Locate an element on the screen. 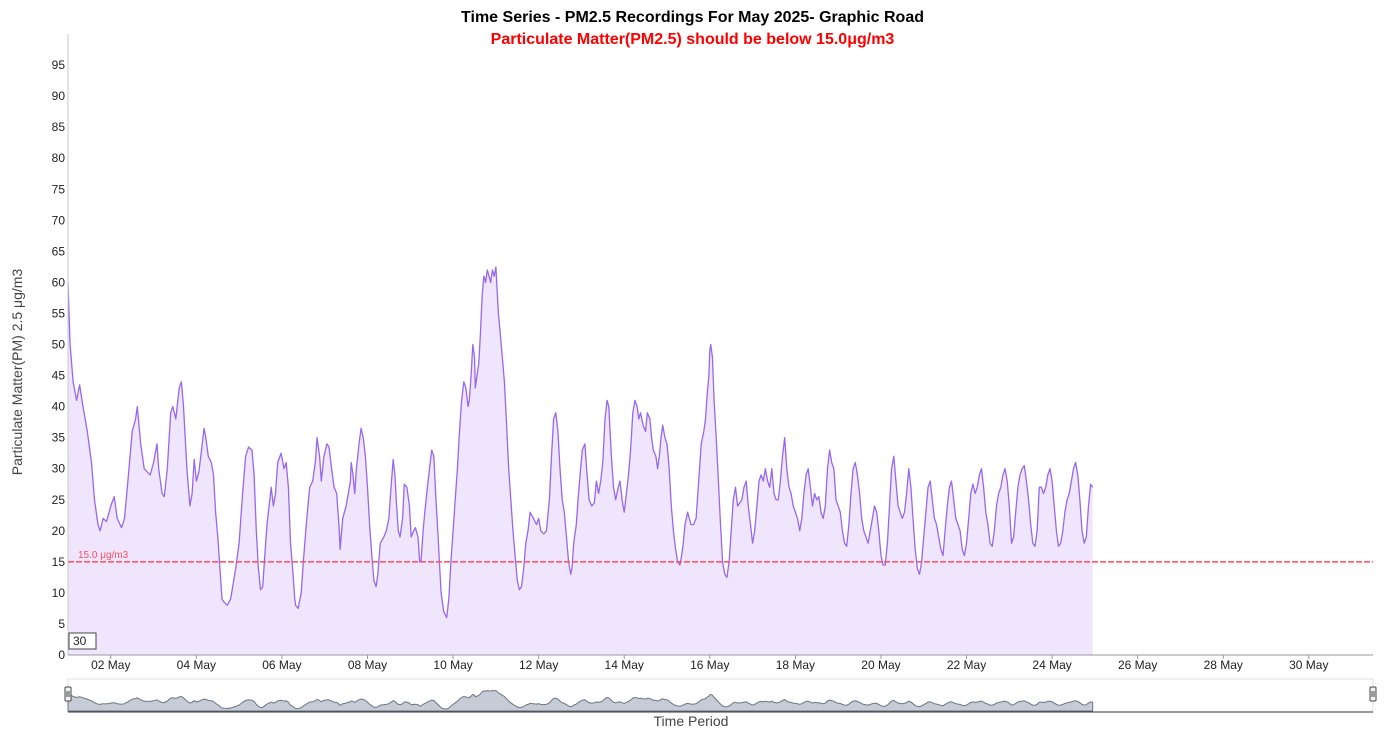 This screenshot has width=1385, height=736. y-tick-label: 35 is located at coordinates (59, 438).